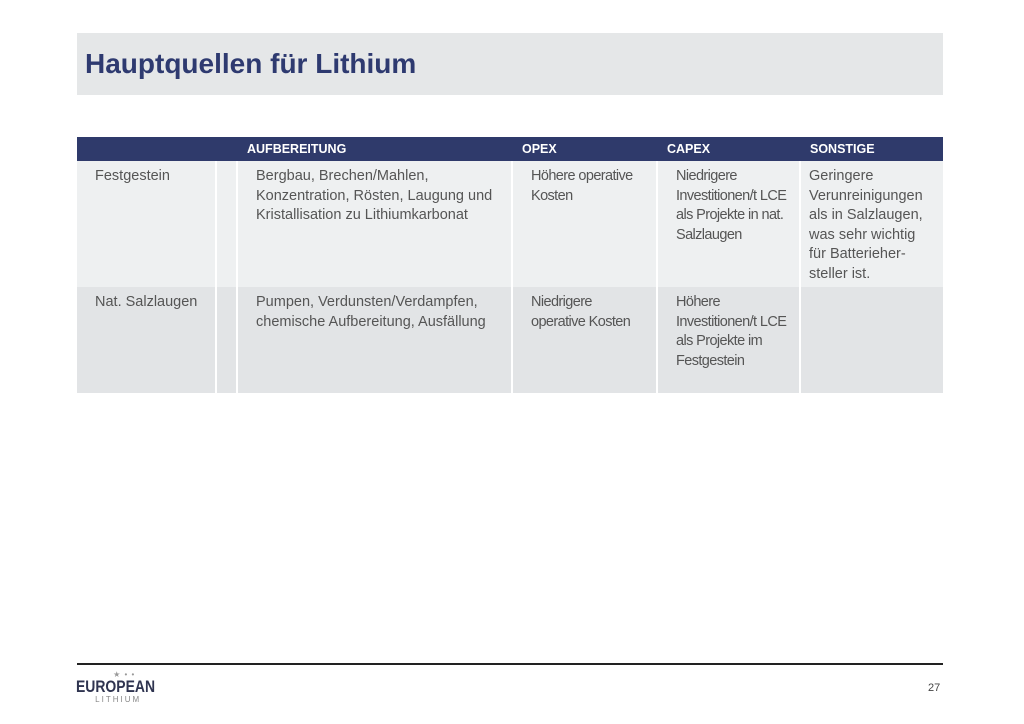 Image resolution: width=1024 pixels, height=724 pixels. Describe the element at coordinates (728, 149) in the screenshot. I see `header-capex: CAPEX` at that location.